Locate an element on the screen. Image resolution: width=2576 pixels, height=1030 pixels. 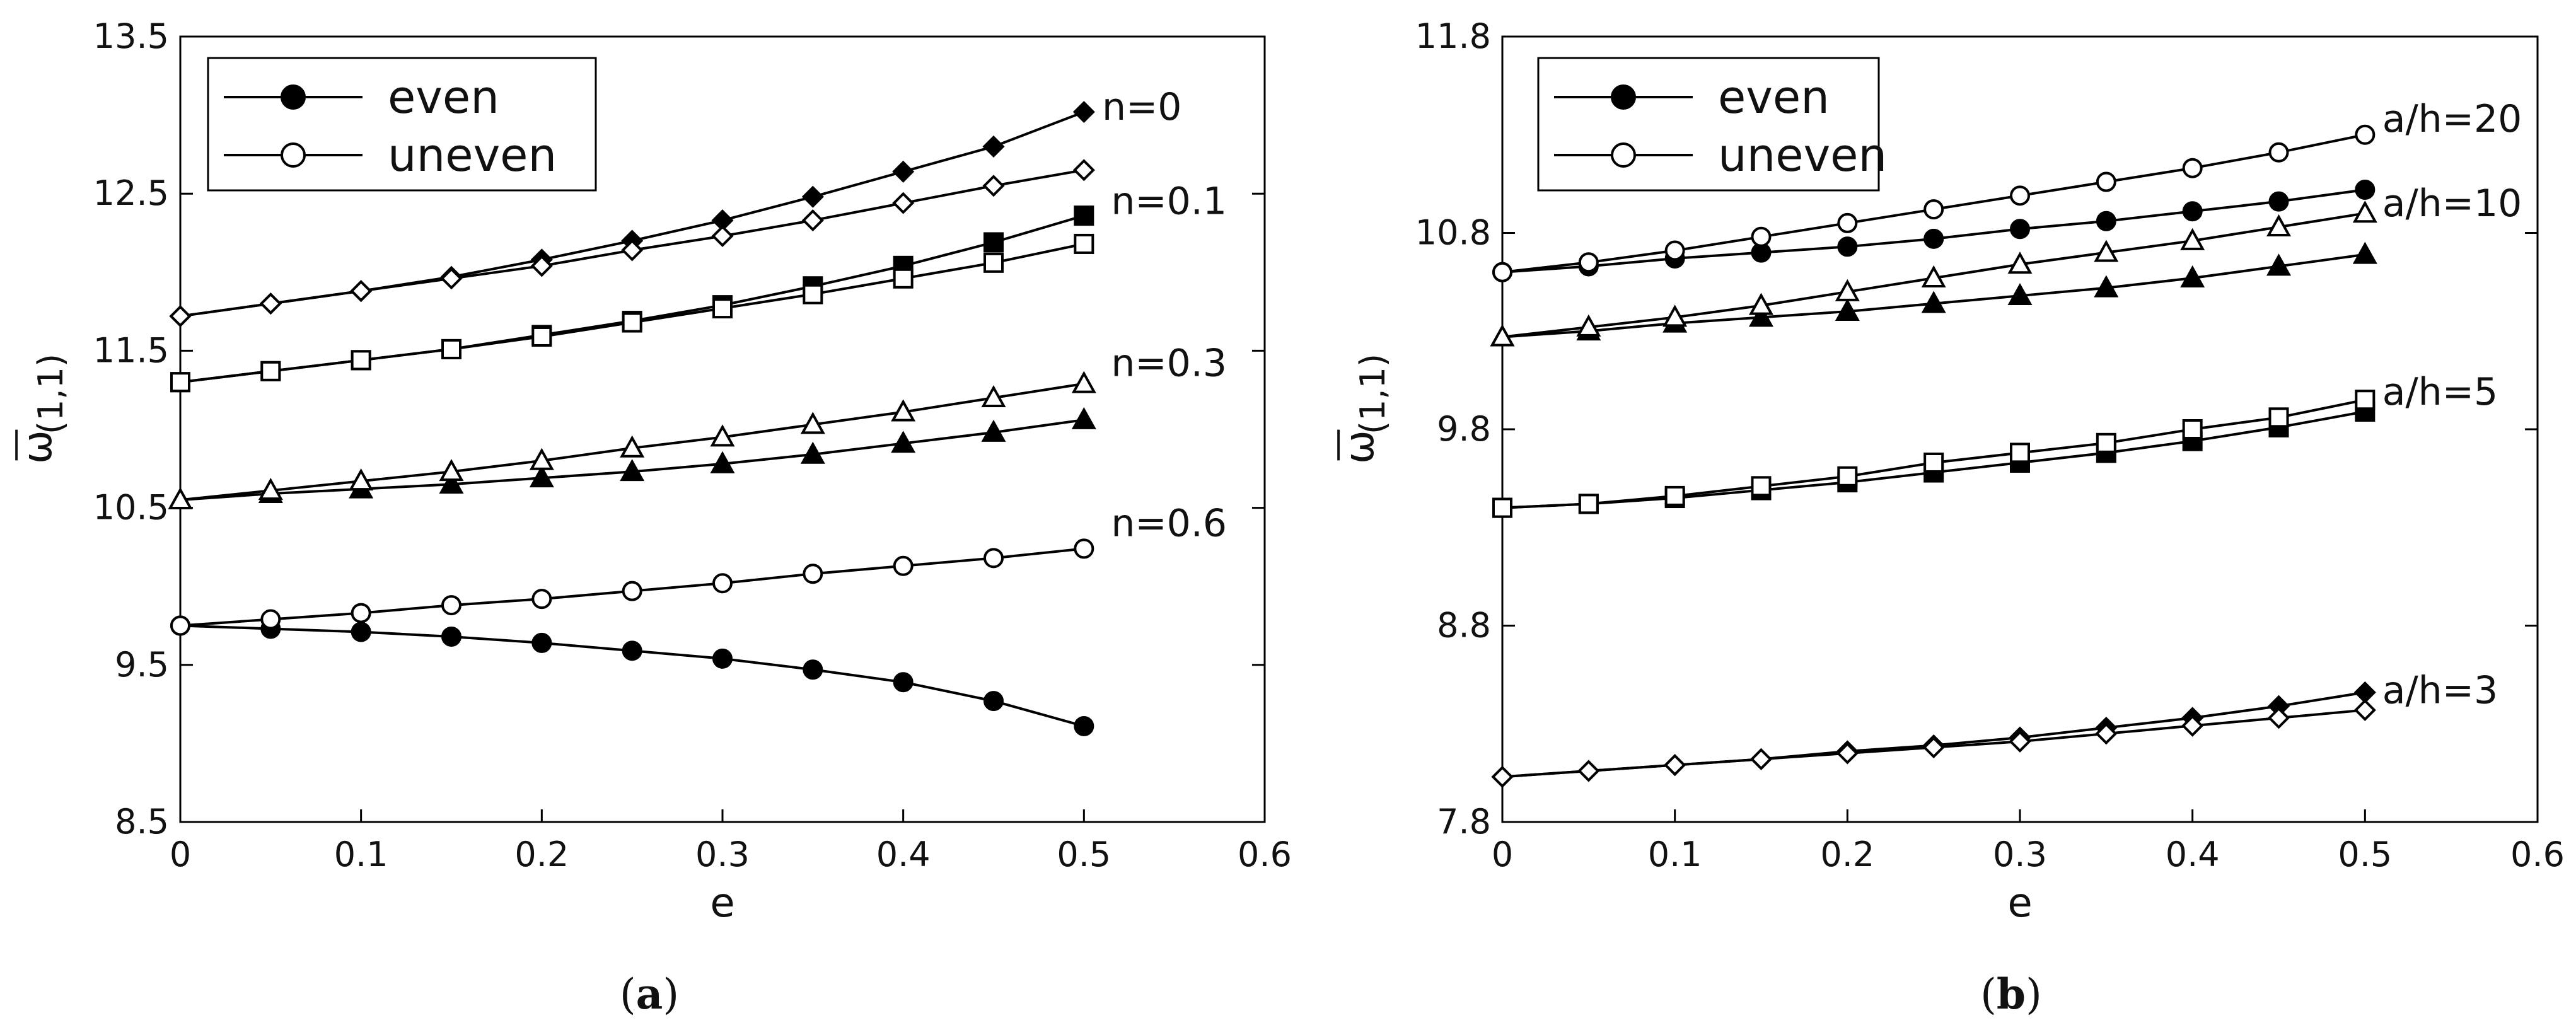
legend-box is located at coordinates (1708, 124).